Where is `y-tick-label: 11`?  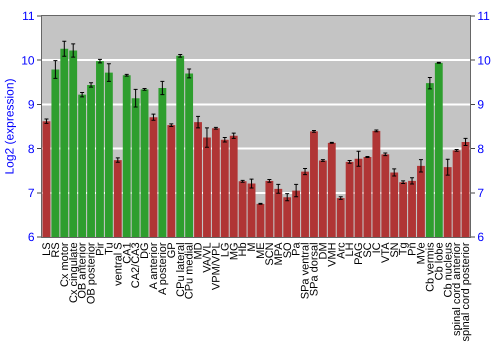 y-tick-label: 11 is located at coordinates (28, 16).